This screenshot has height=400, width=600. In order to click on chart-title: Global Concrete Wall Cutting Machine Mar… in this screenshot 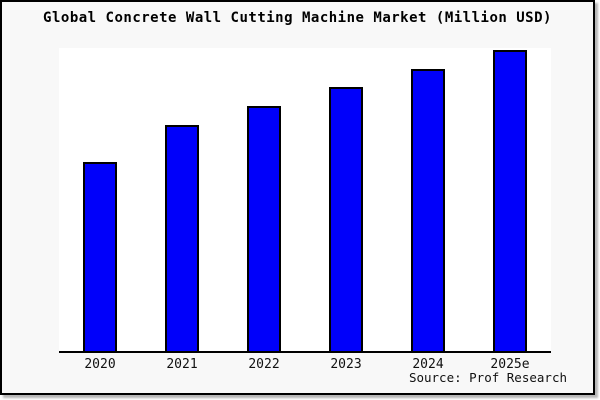, I will do `click(297, 18)`.